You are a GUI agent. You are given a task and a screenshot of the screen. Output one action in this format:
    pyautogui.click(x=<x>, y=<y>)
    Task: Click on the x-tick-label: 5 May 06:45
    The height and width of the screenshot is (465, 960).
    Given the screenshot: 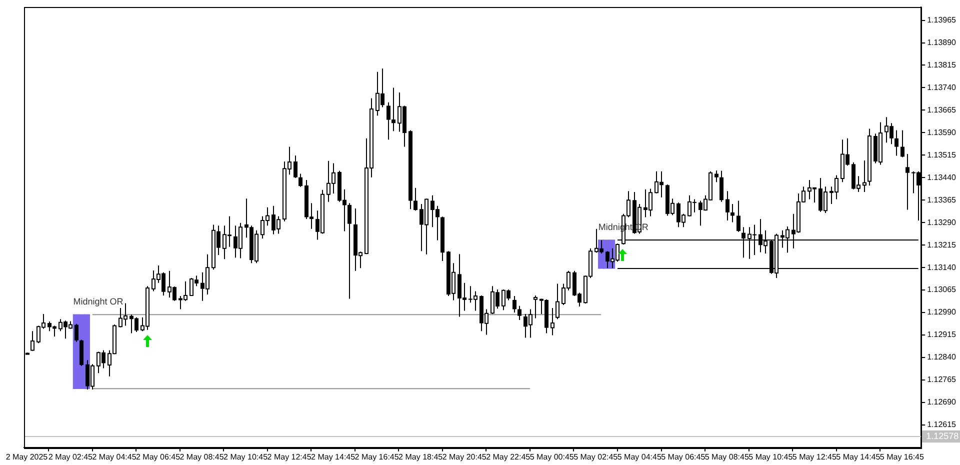 What is the action you would take?
    pyautogui.click(x=683, y=457)
    